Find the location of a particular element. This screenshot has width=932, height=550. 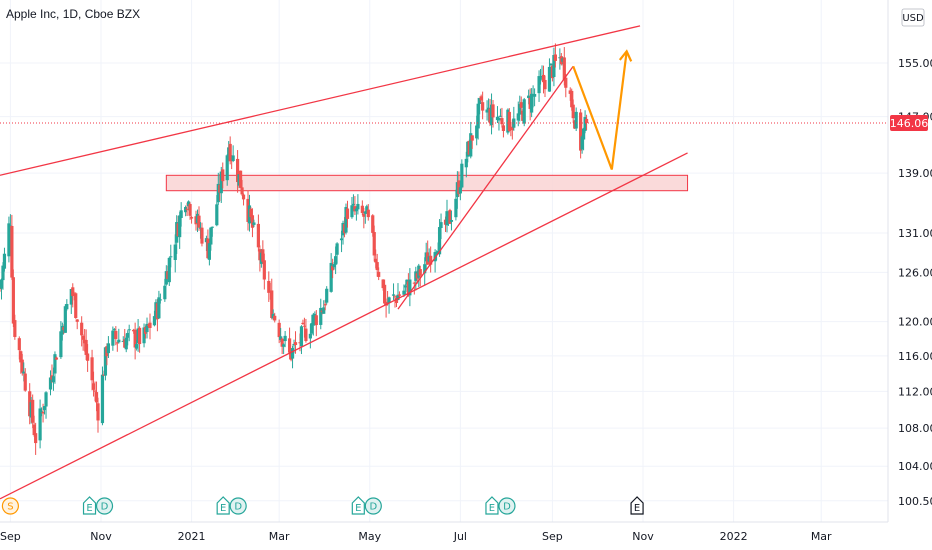

projection-arrowhead is located at coordinates (625, 55).